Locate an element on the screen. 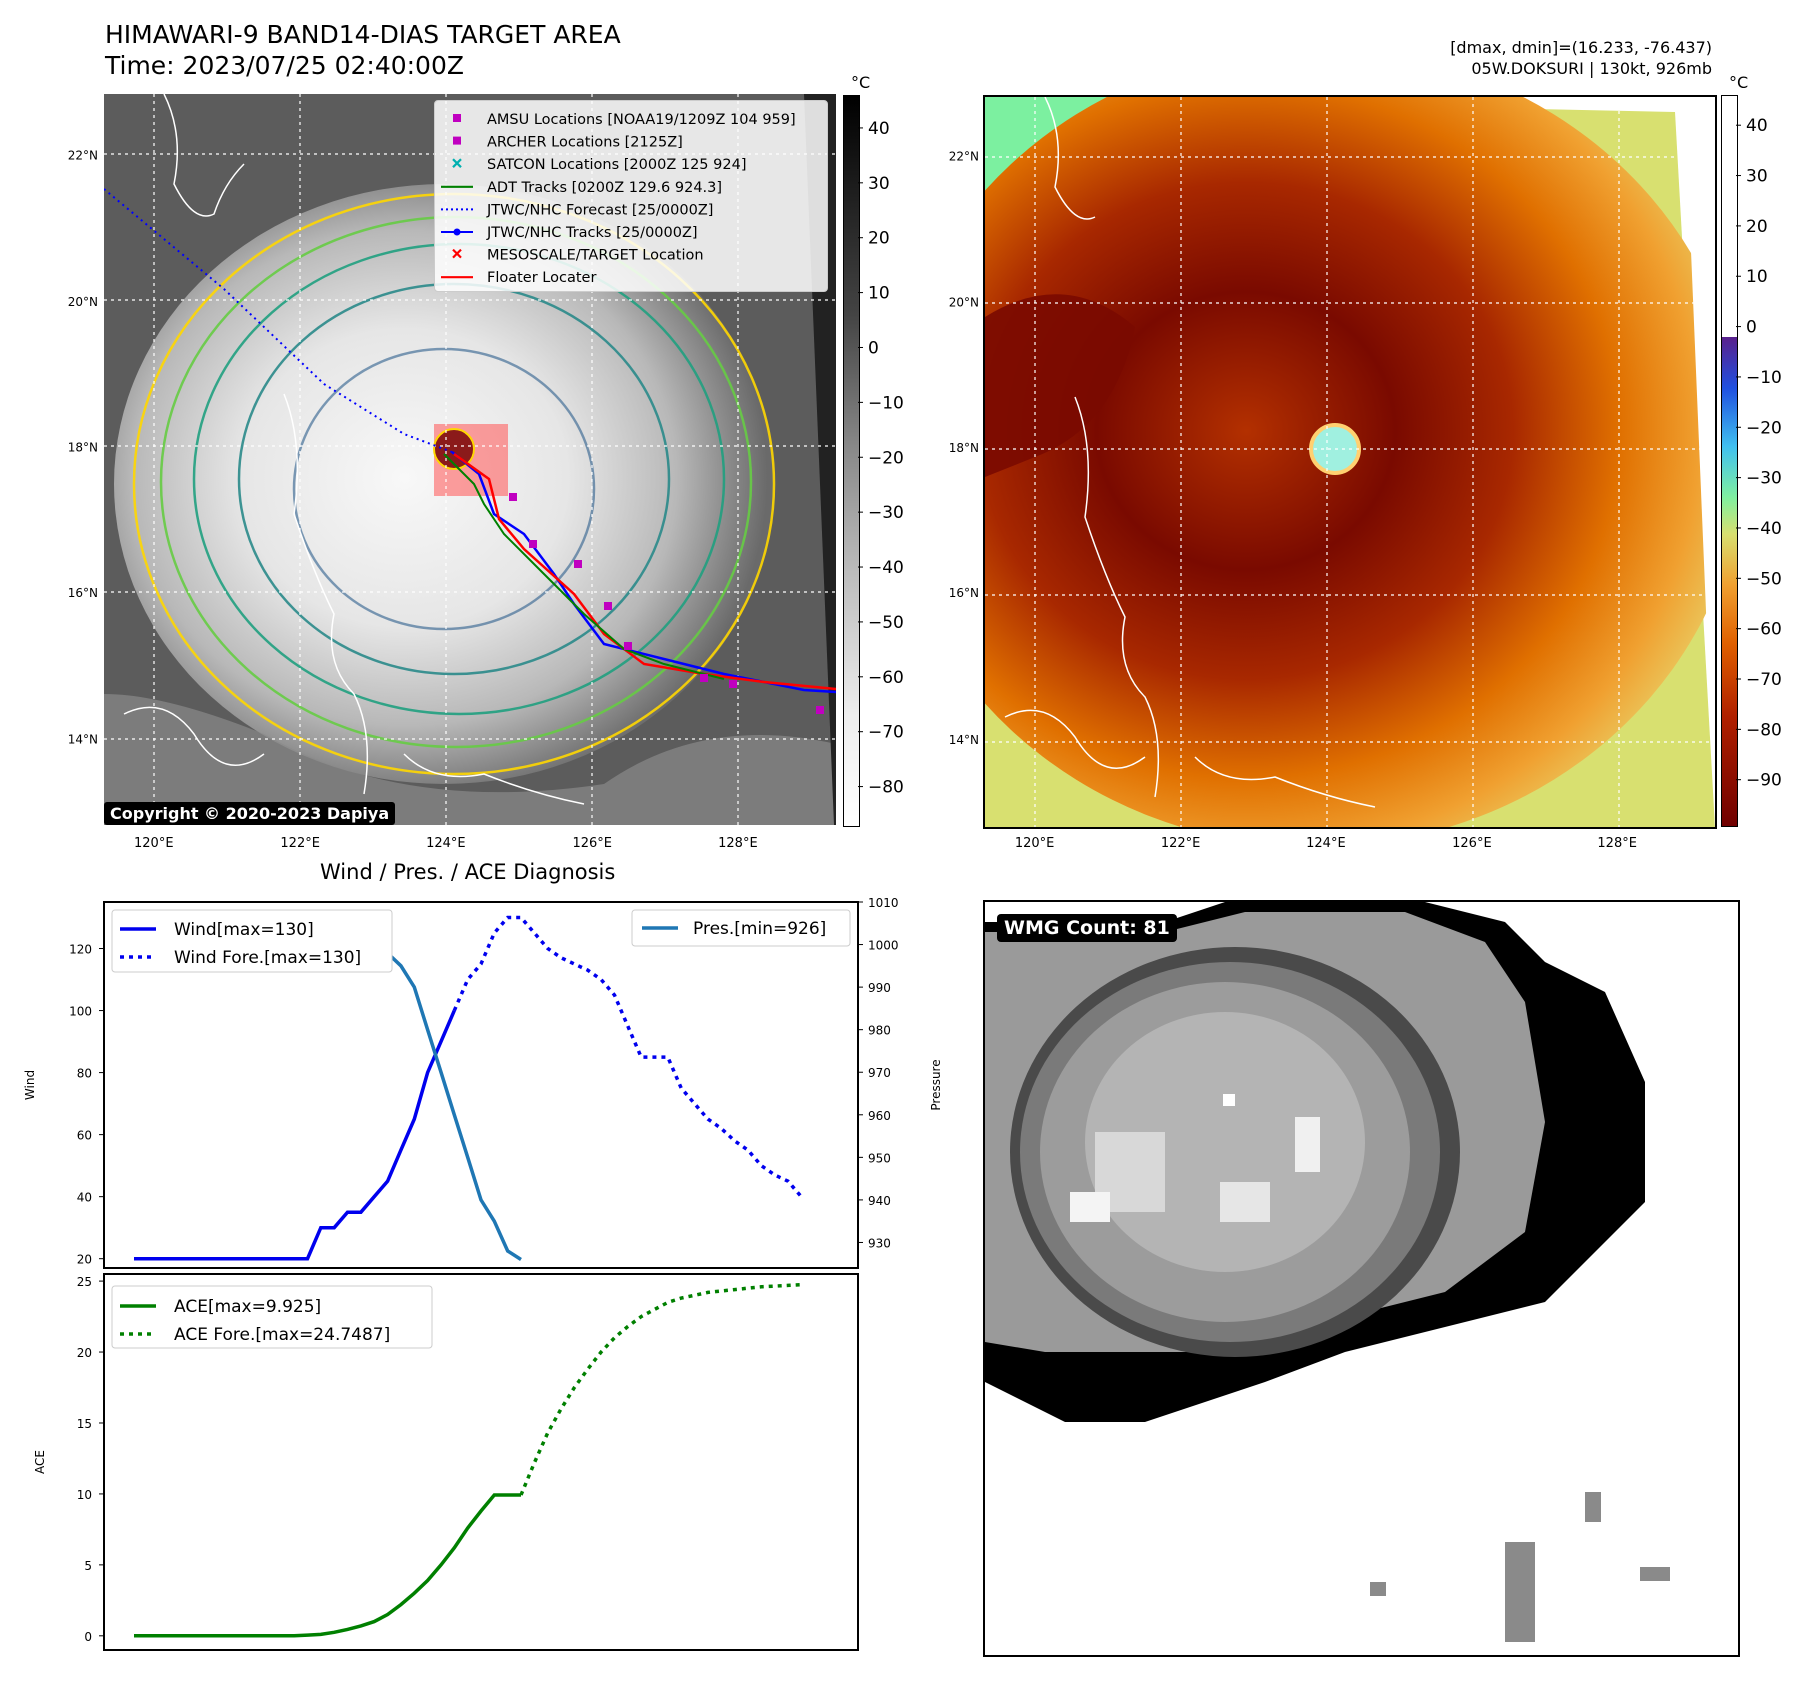  legend-label: Floater Locater is located at coordinates (541, 278).